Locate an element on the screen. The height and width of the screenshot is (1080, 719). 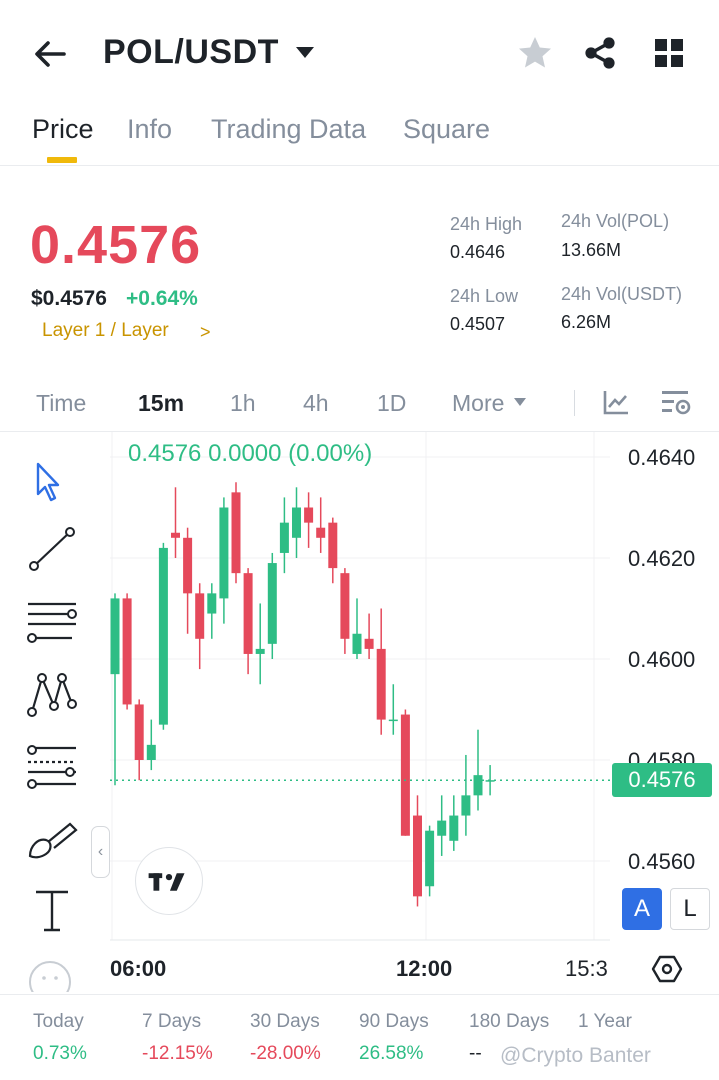
price-change-percent: +0.64% is located at coordinates (162, 298).